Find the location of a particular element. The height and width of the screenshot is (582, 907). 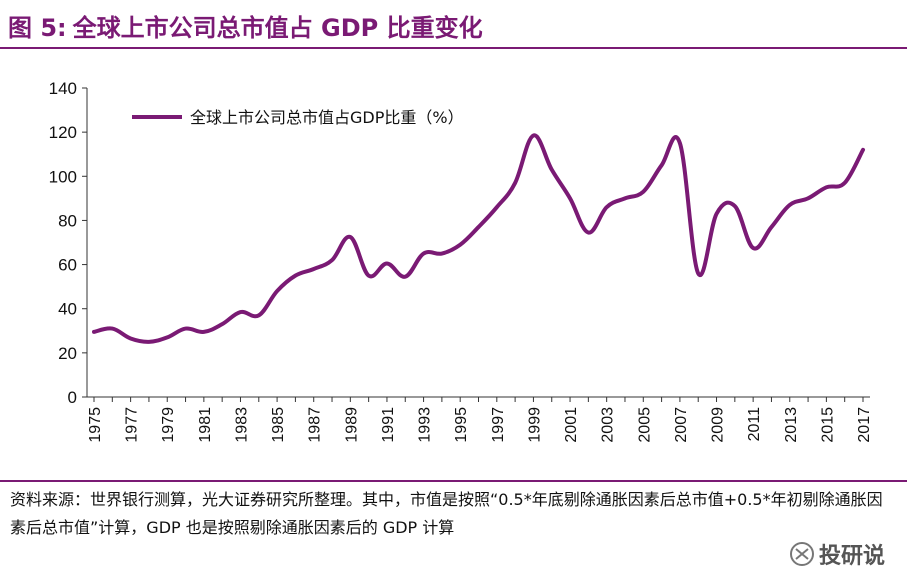

source-divider is located at coordinates (453, 481).